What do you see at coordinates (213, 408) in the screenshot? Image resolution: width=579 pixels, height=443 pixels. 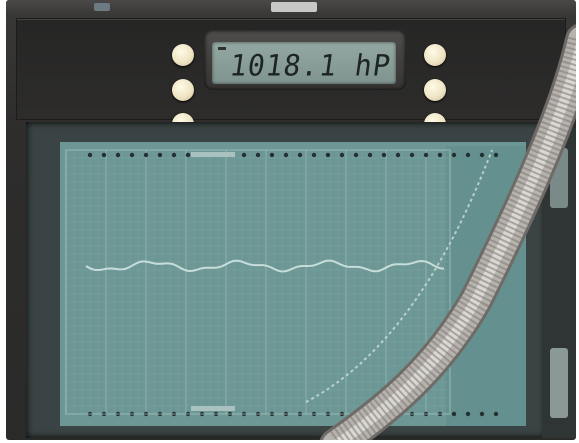 I see `paper-label-bottom` at bounding box center [213, 408].